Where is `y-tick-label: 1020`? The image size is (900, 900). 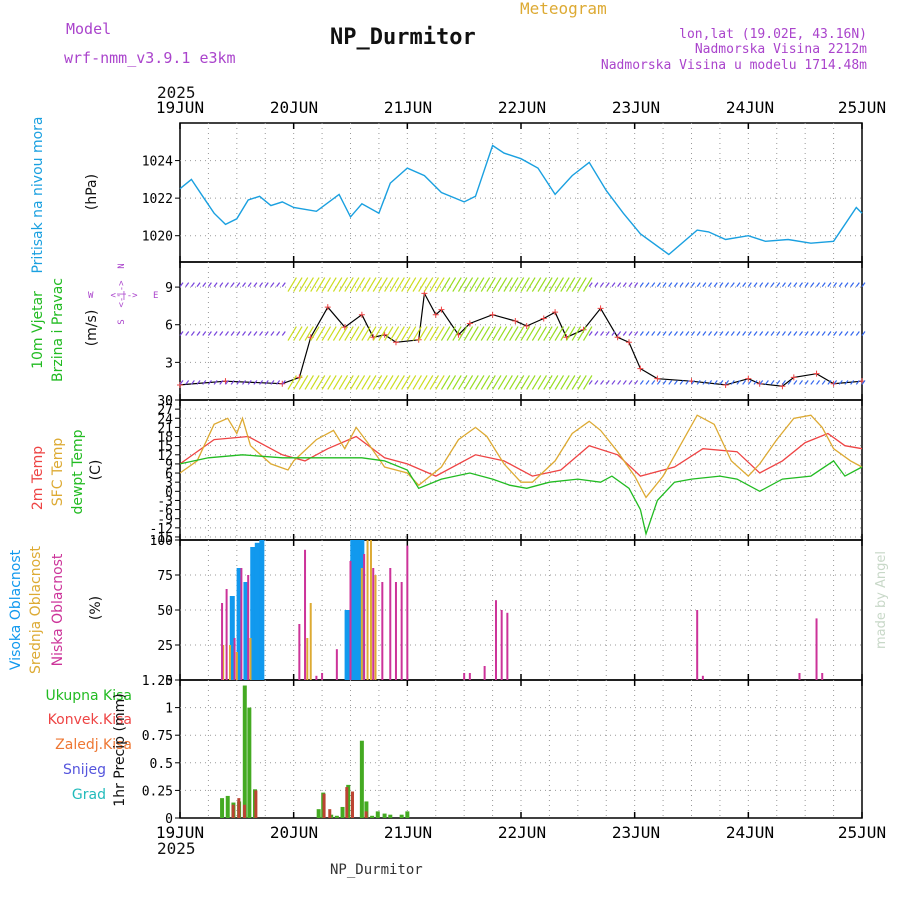
y-tick-label: 1020 is located at coordinates (157, 237).